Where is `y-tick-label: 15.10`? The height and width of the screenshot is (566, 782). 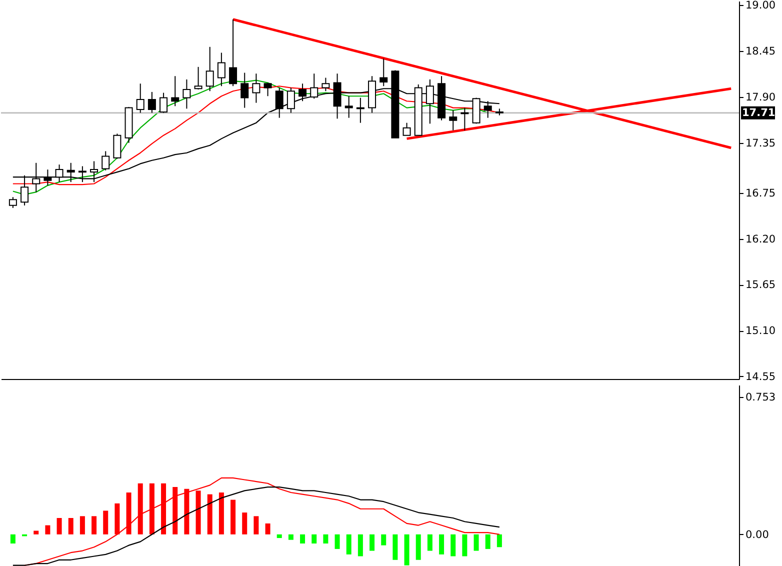 y-tick-label: 15.10 is located at coordinates (761, 331).